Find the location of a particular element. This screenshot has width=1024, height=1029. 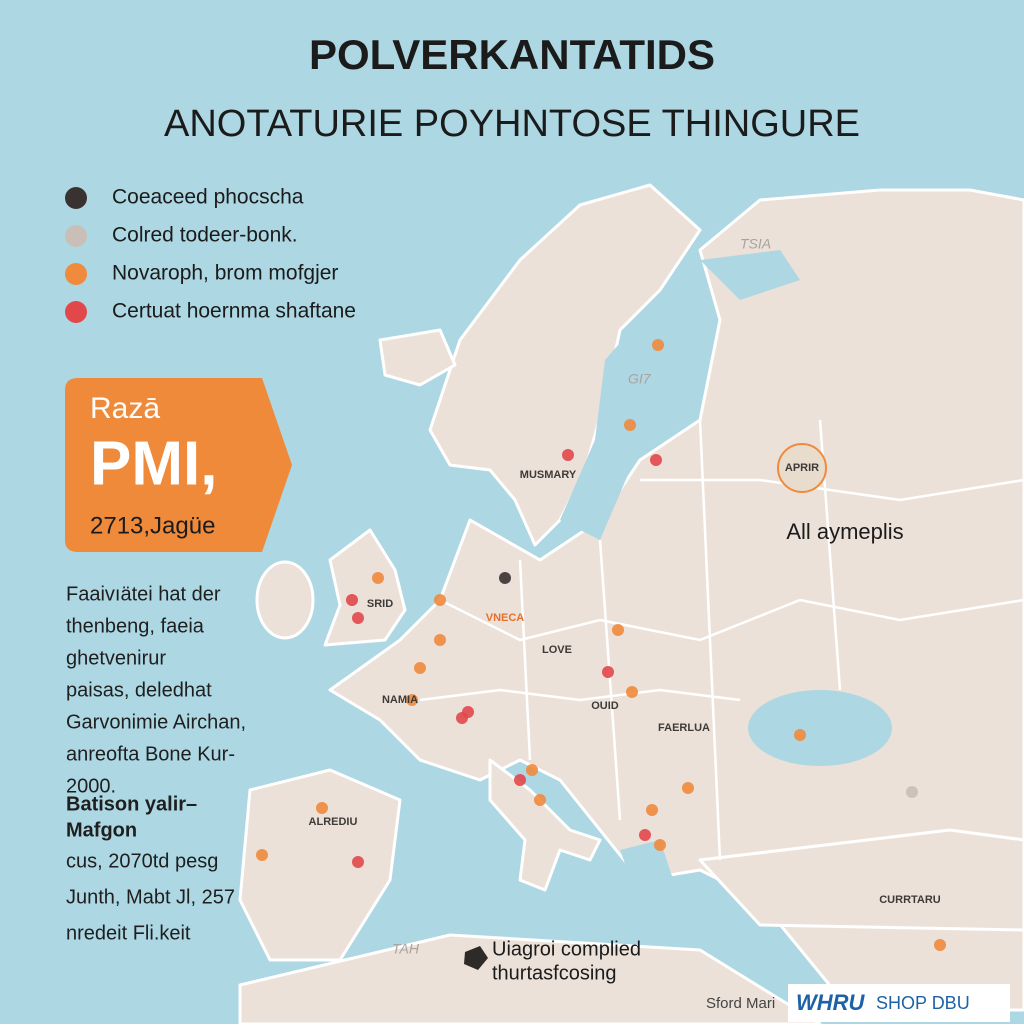

brand: WHRU is located at coordinates (831, 1002).